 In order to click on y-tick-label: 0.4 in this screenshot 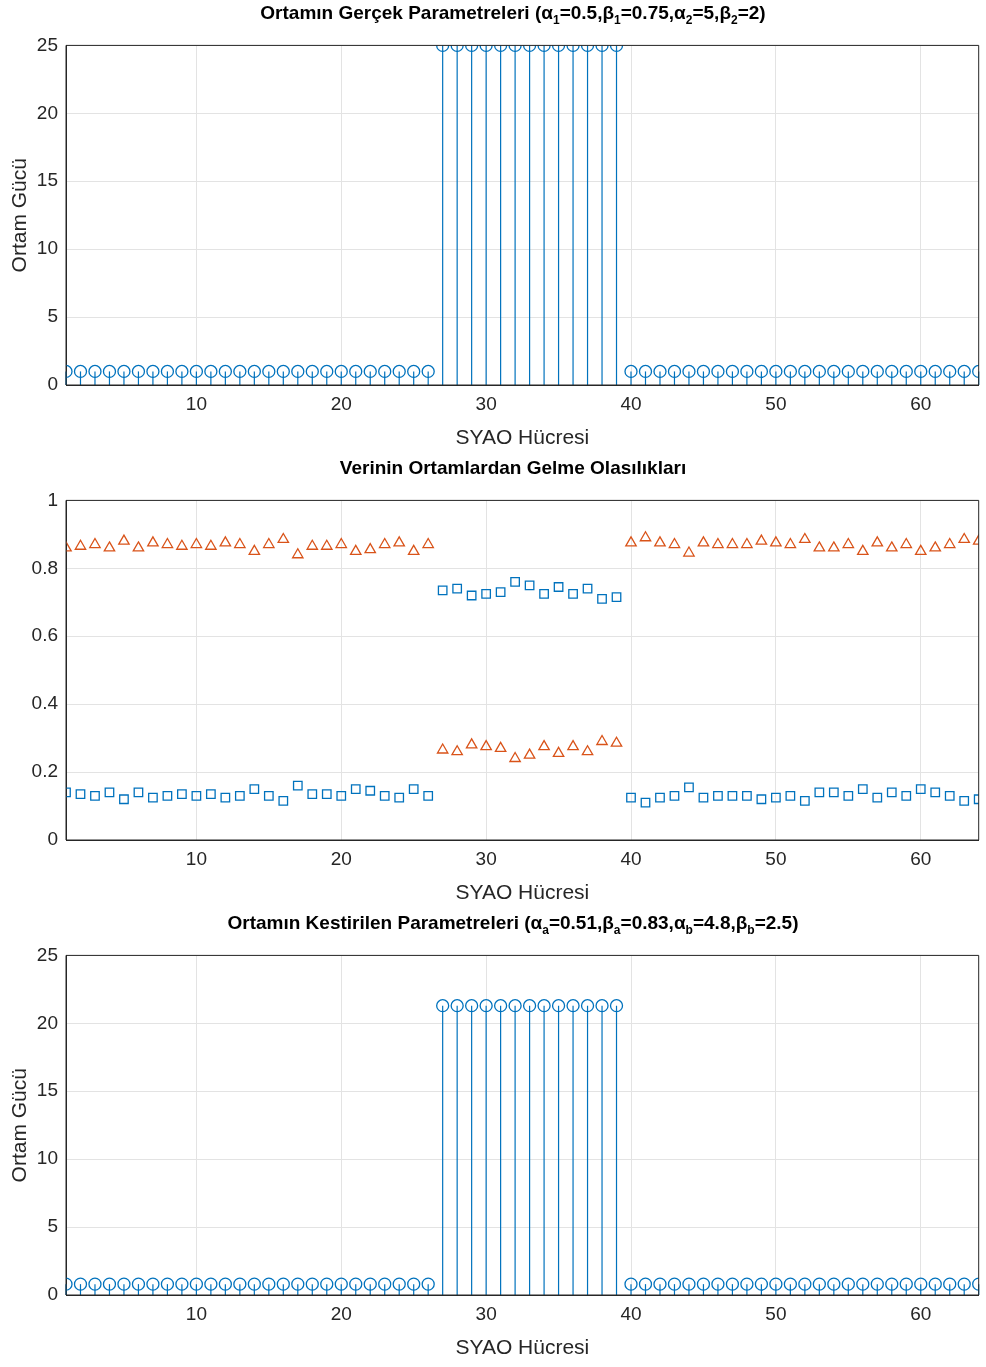, I will do `click(45, 703)`.